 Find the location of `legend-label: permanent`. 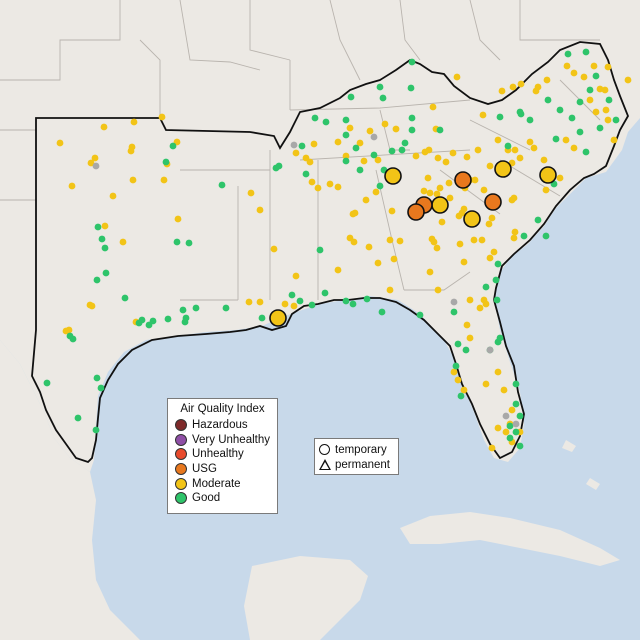

legend-label: permanent is located at coordinates (362, 464).